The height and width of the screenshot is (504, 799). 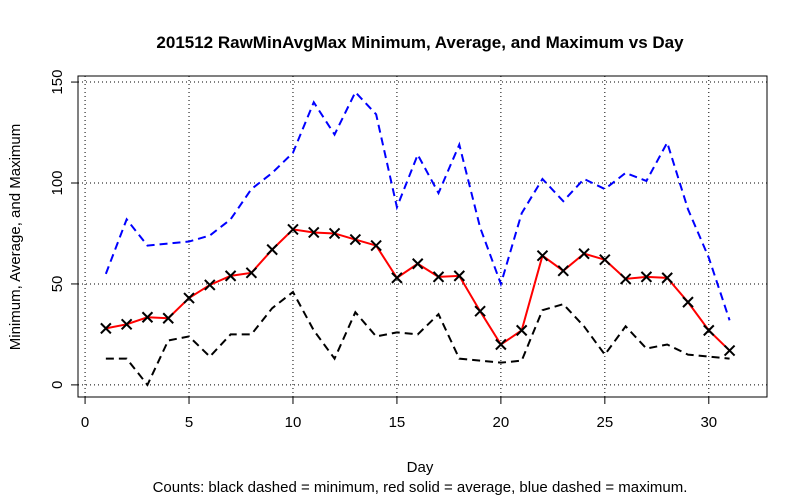 What do you see at coordinates (57, 82) in the screenshot?
I see `y-tick-label: 150` at bounding box center [57, 82].